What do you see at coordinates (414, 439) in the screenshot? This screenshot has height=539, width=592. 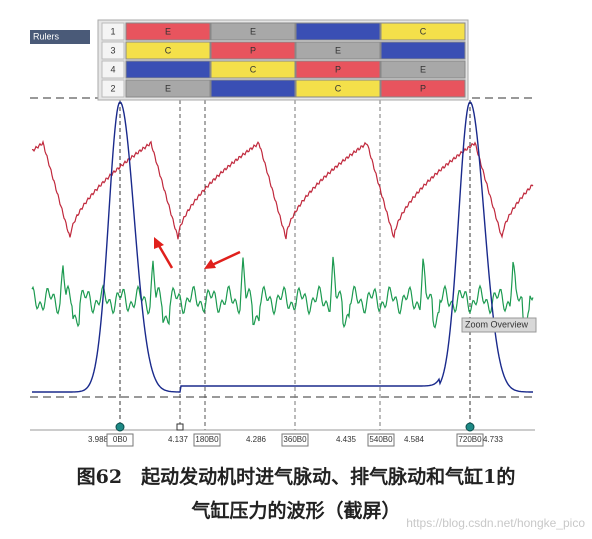 I see `x-label: 4.584` at bounding box center [414, 439].